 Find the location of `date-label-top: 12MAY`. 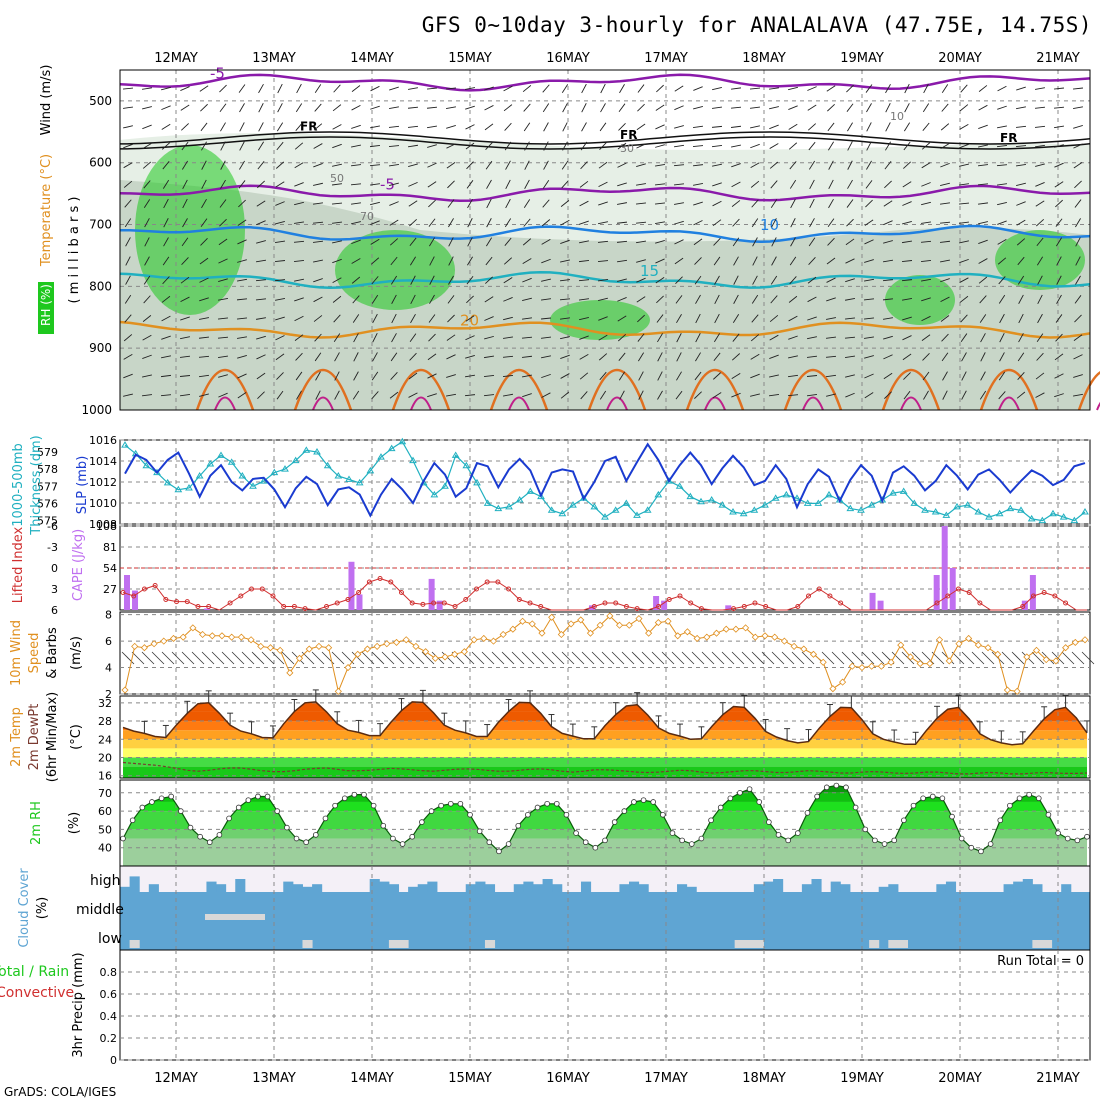

date-label-top: 12MAY is located at coordinates (176, 58).